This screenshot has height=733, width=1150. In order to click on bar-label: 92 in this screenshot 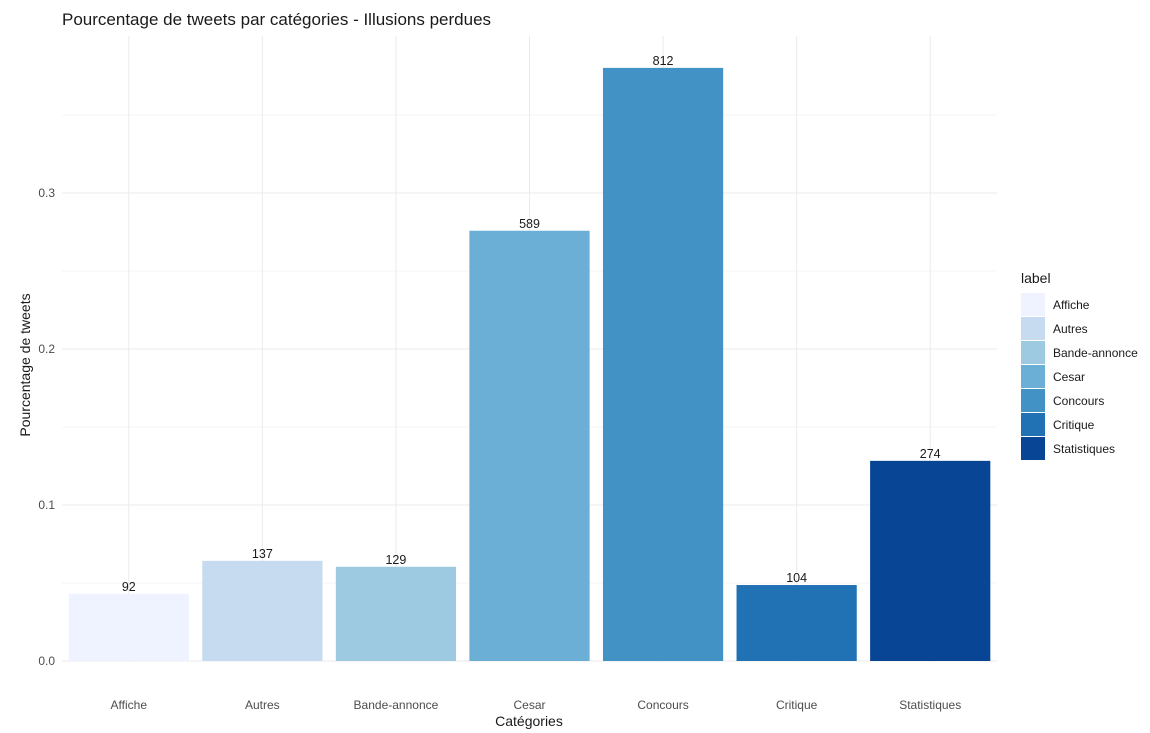, I will do `click(129, 587)`.